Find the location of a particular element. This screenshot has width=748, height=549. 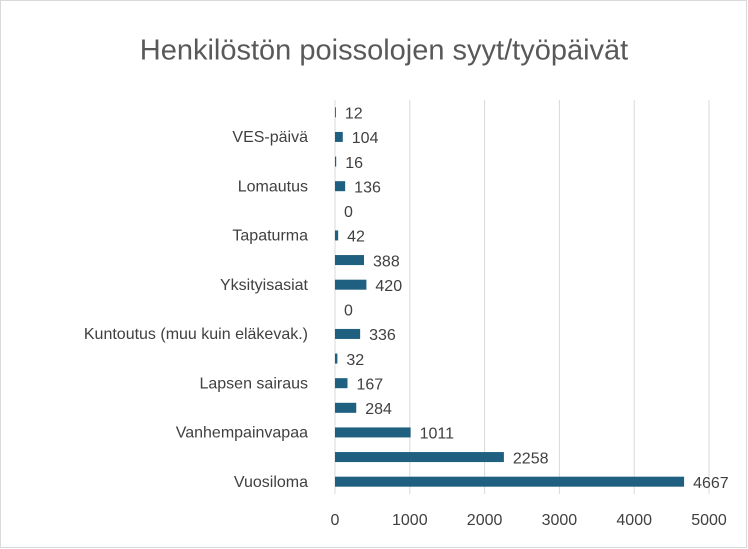

y-tick-label: Vanhempainvapaa is located at coordinates (242, 433).